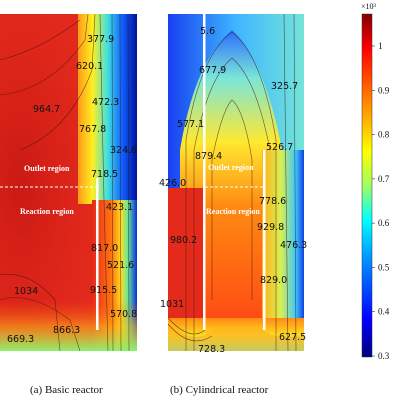  I want to click on contour-label: 767.8, so click(92, 129).